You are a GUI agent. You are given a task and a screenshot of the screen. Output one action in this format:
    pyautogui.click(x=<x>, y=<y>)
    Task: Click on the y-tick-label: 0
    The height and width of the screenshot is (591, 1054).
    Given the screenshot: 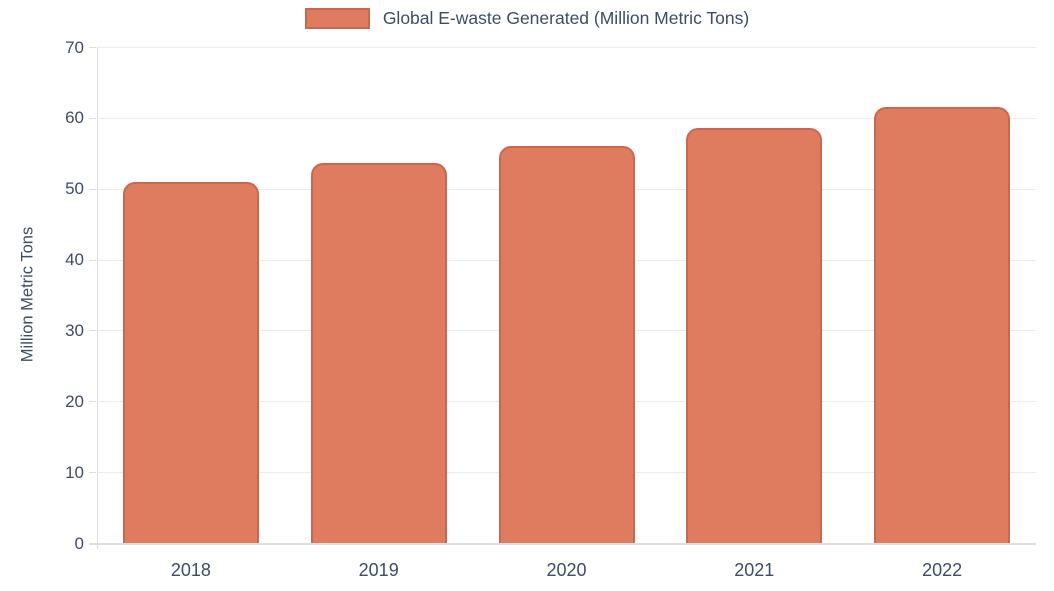 What is the action you would take?
    pyautogui.click(x=79, y=543)
    